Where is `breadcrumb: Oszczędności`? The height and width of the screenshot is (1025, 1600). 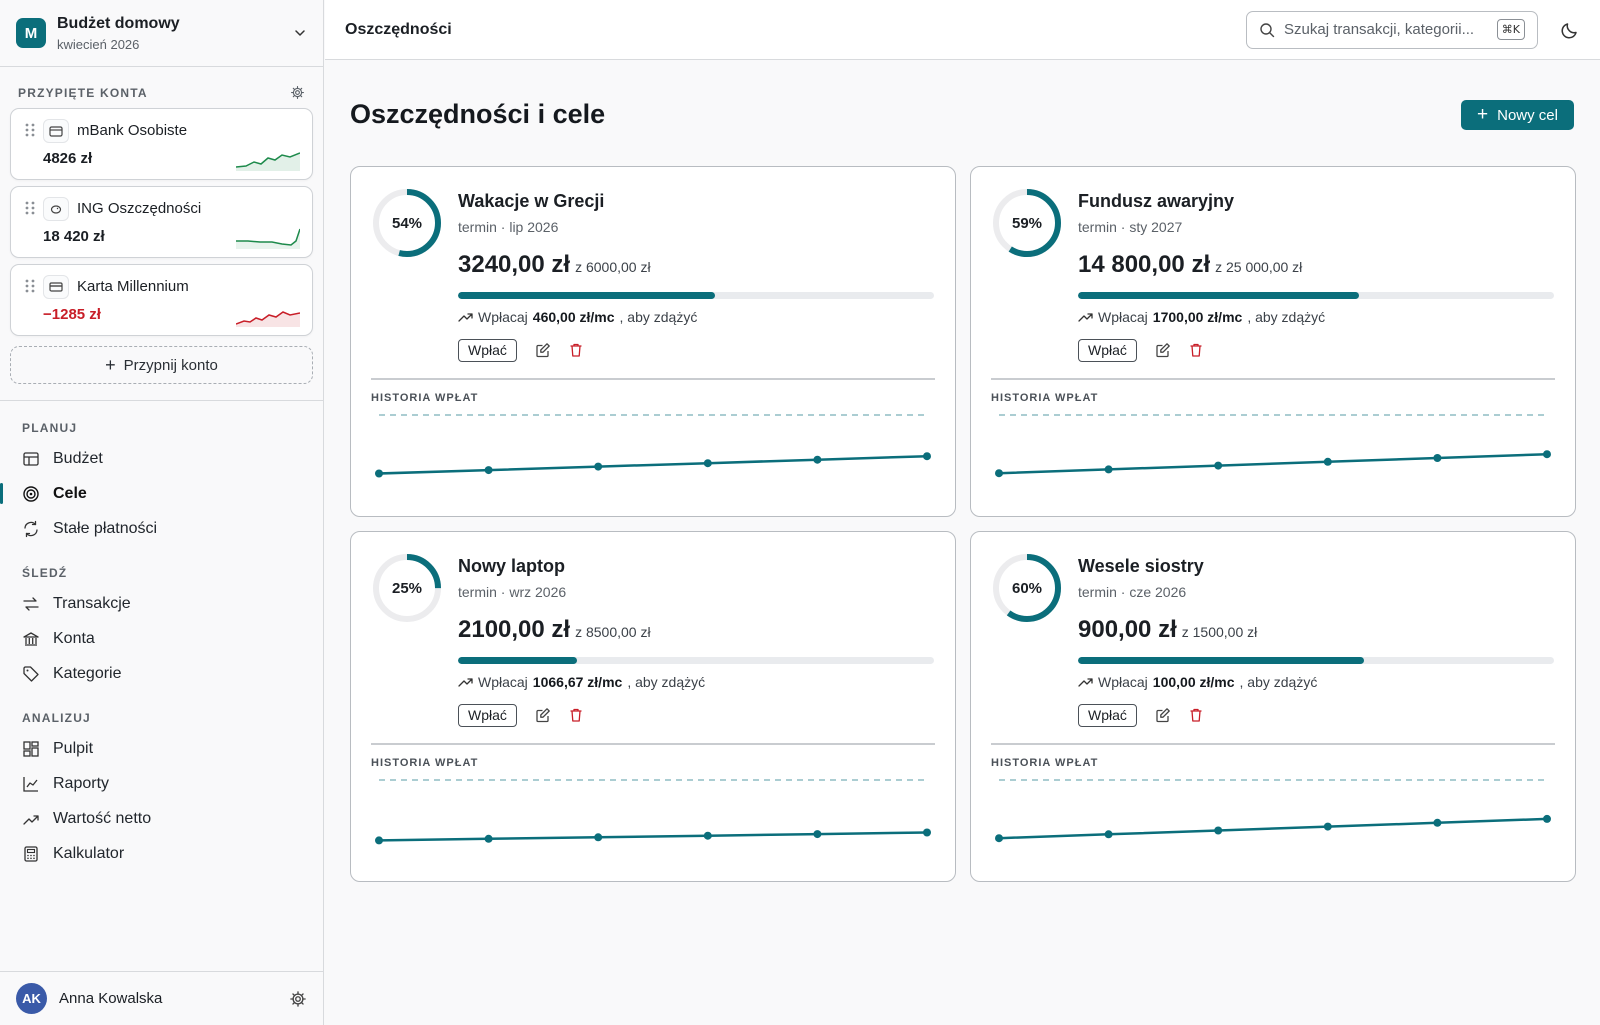 breadcrumb: Oszczędności is located at coordinates (398, 29).